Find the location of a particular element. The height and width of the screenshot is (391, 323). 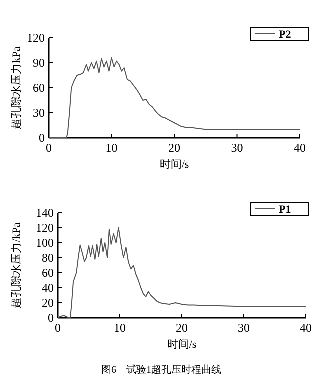

legend-label: P1 is located at coordinates (285, 210).